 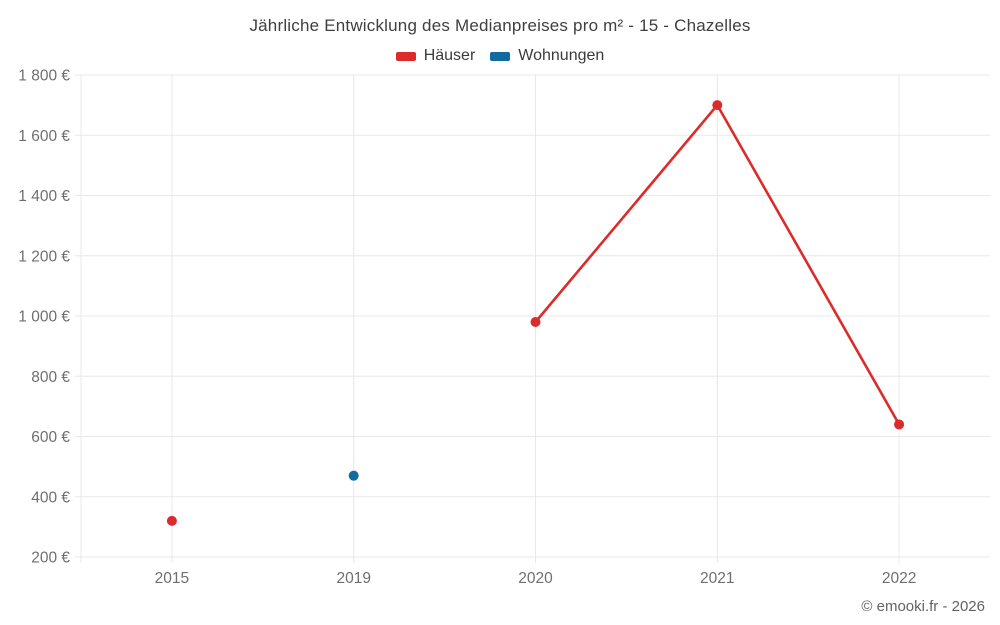 I want to click on y-axis-tick-label: 800 €, so click(x=50, y=377).